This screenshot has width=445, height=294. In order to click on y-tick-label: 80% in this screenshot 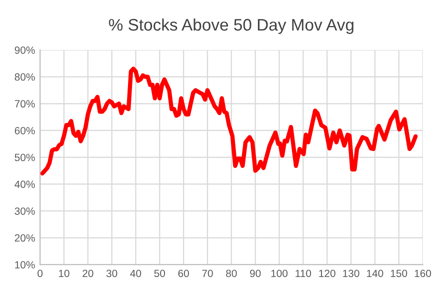, I will do `click(24, 77)`.